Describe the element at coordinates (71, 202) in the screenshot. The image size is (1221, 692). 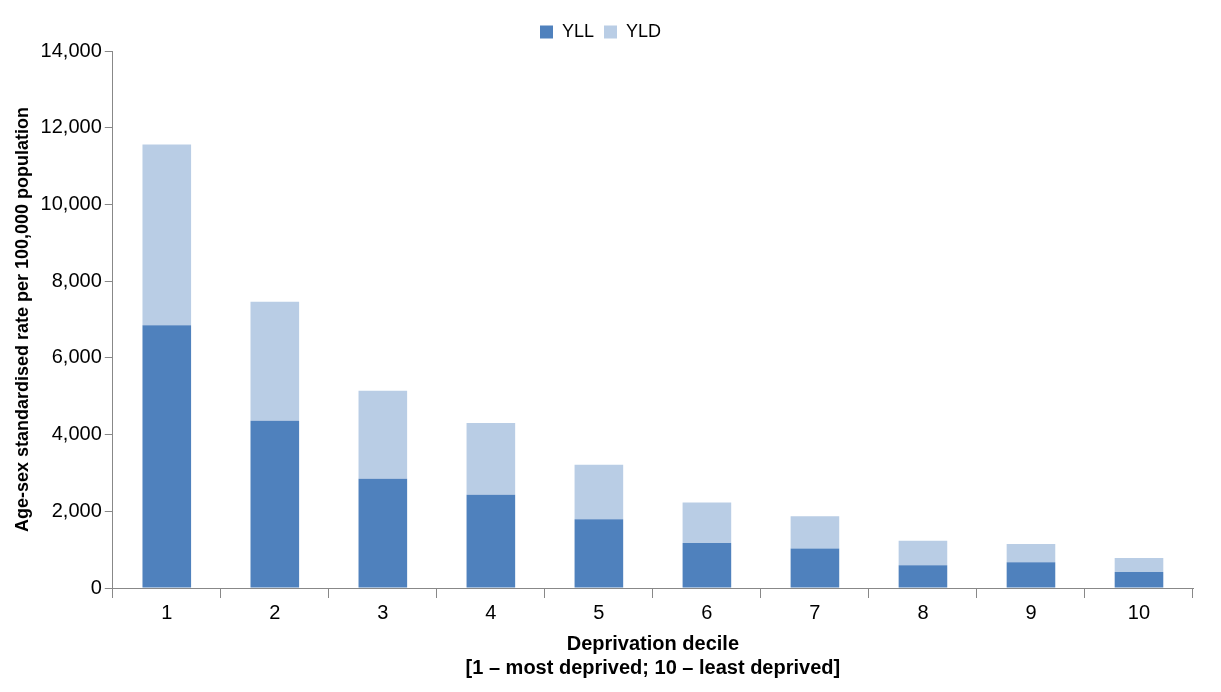
I see `y-tick-label: 10,000` at that location.